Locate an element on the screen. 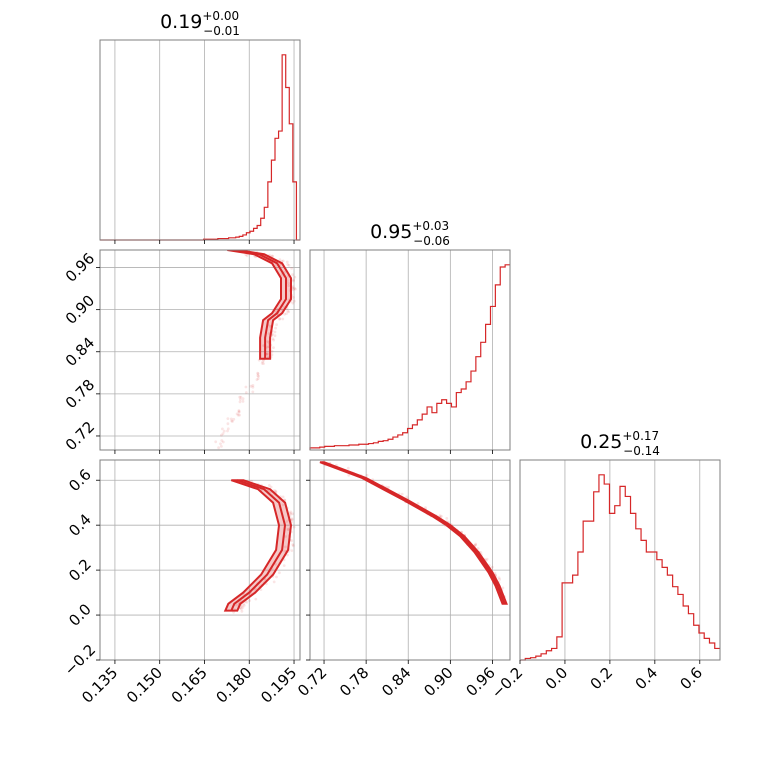 This screenshot has width=760, height=760. hist-panel-2: 0.95+0.03 −0.06 is located at coordinates (410, 336).